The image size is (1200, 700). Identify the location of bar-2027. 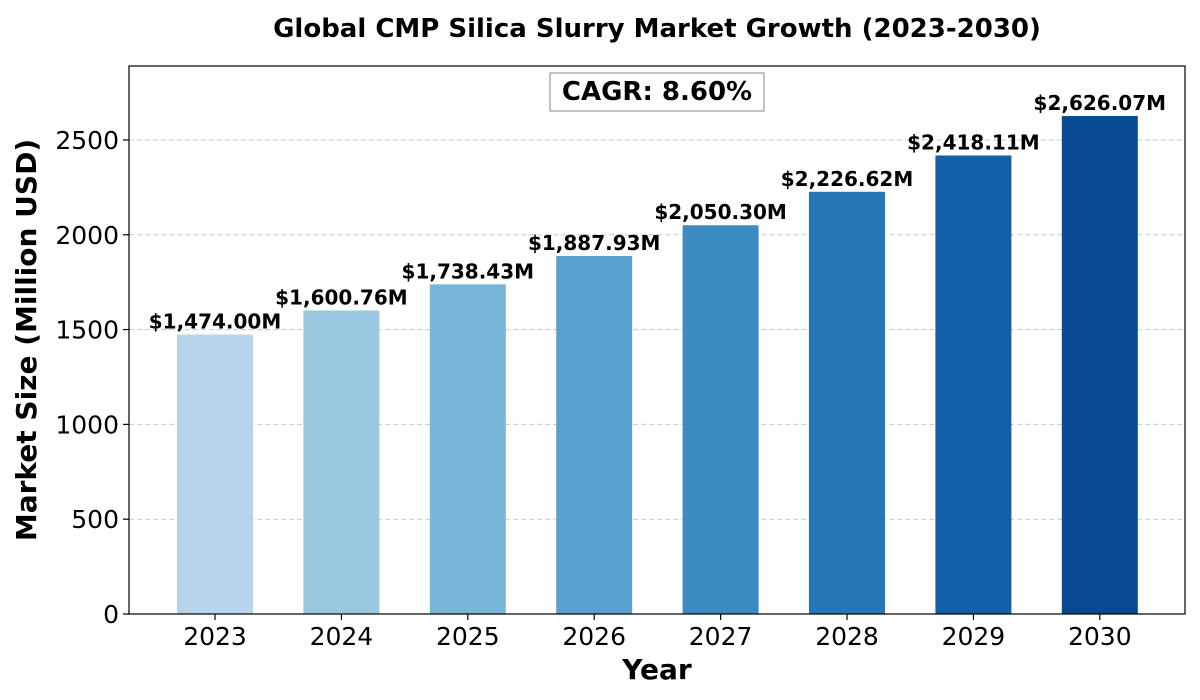
(720, 419).